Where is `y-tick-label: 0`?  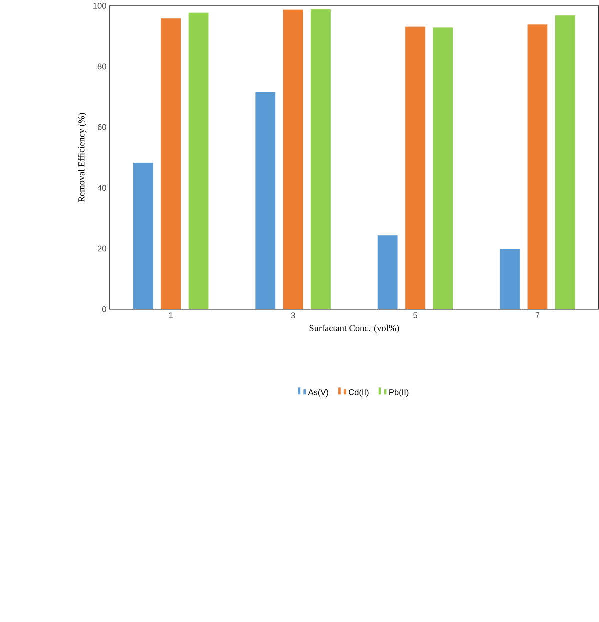
y-tick-label: 0 is located at coordinates (104, 309).